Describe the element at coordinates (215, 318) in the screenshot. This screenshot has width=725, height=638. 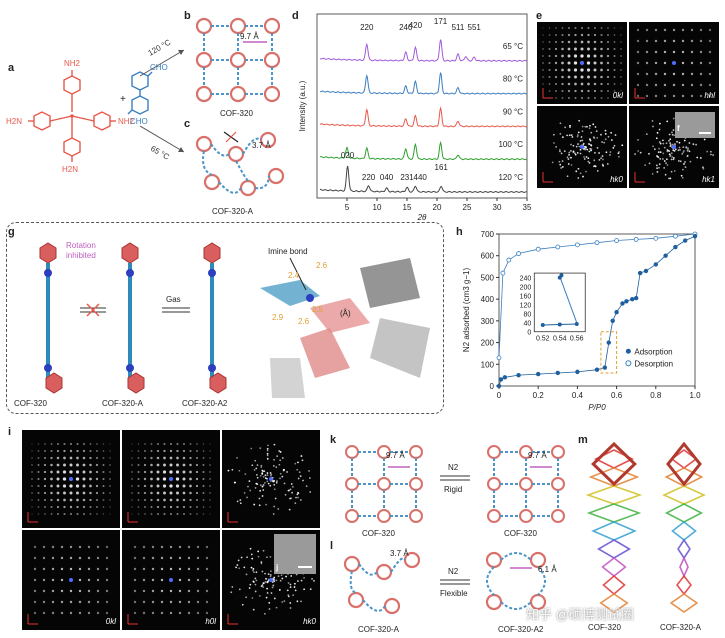
I see `linker-cof320a2` at that location.